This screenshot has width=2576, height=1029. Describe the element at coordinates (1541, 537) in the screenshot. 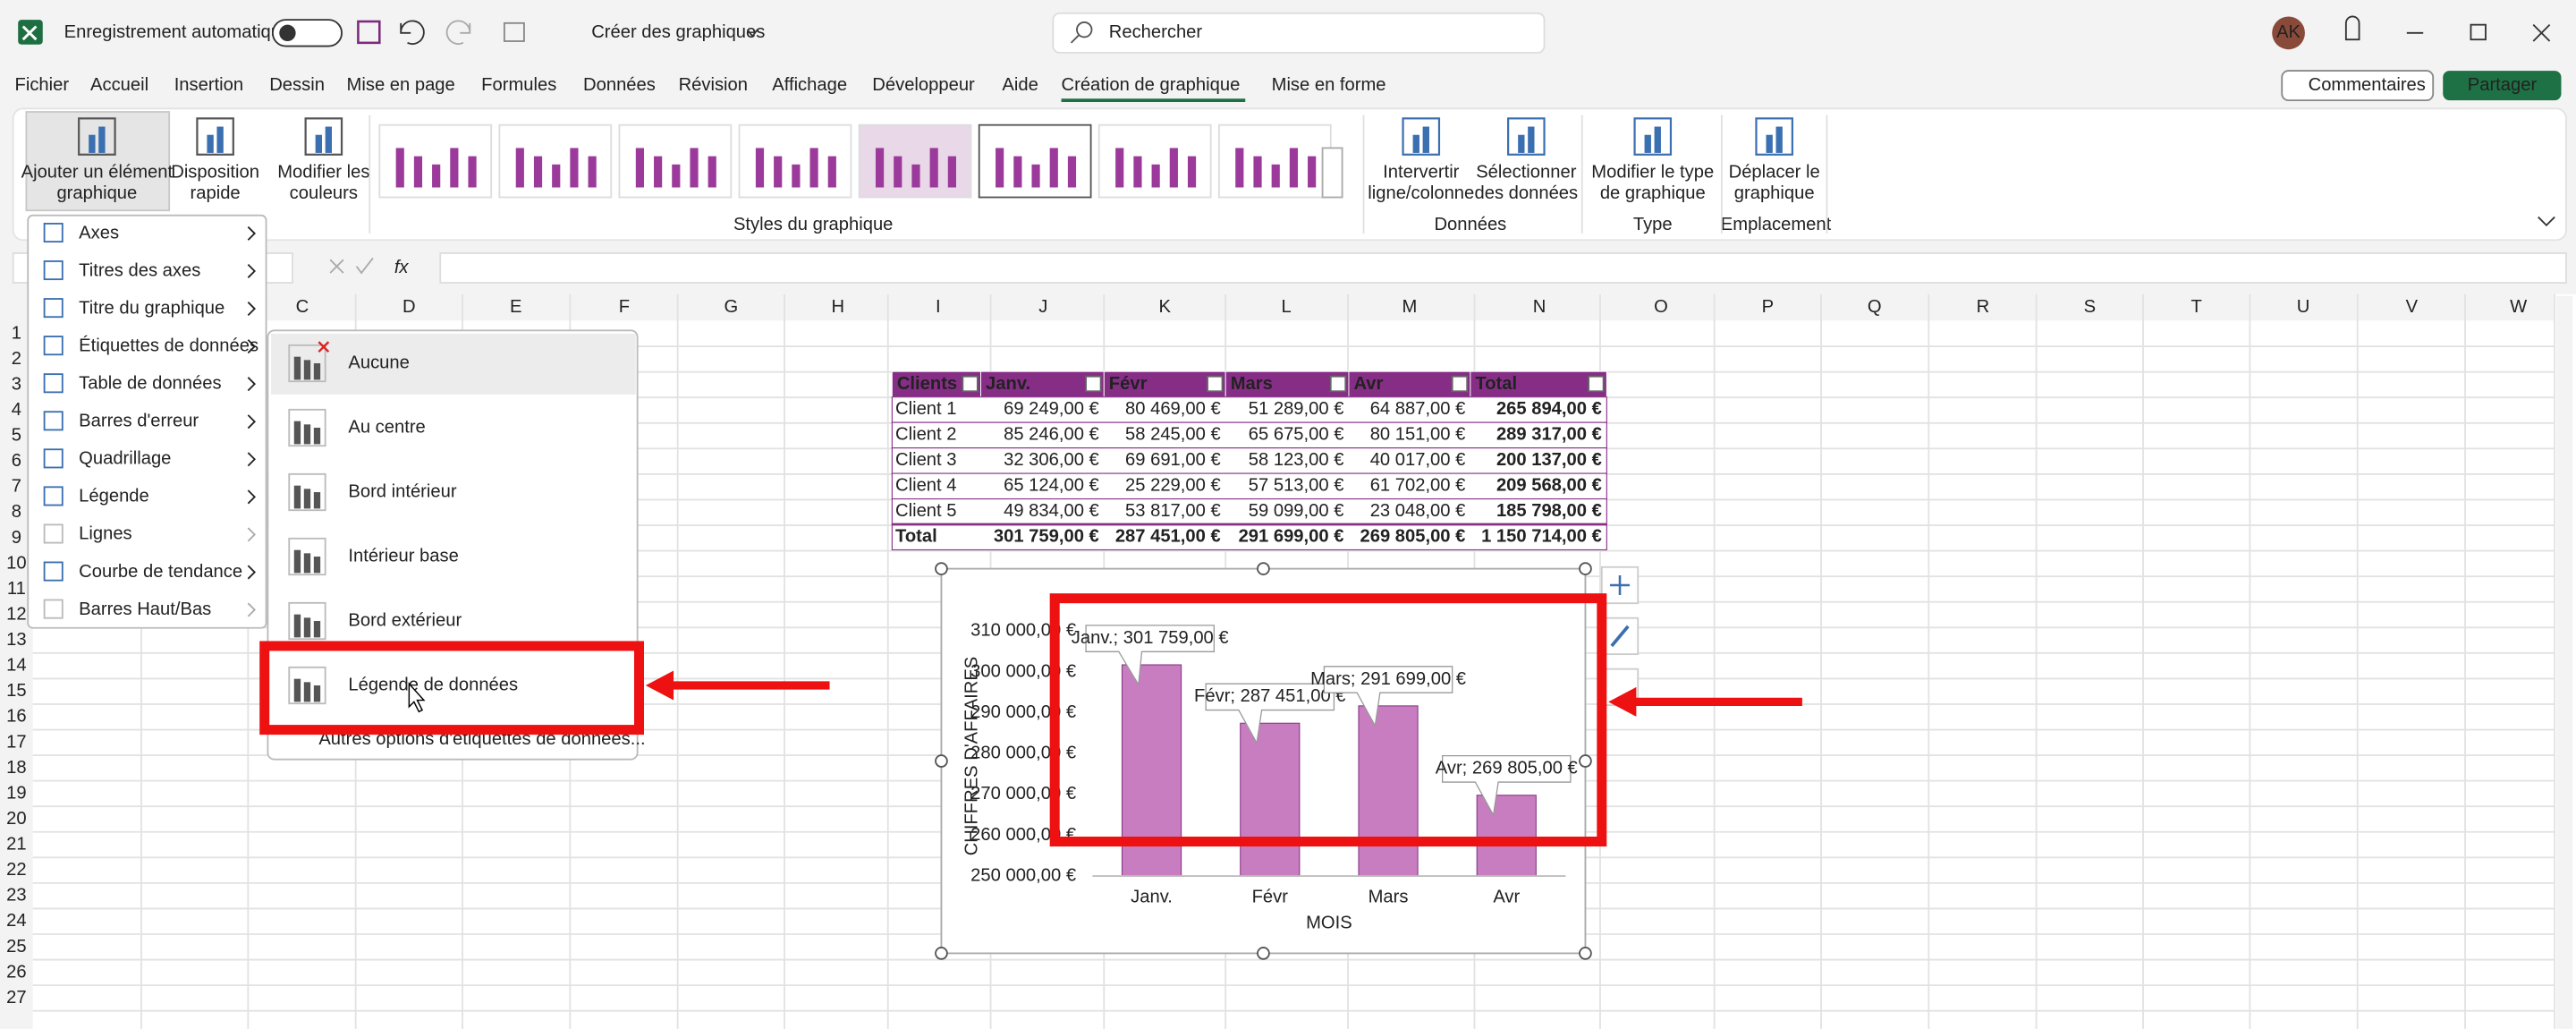

I see `table-cell: 1 150 714,00 €` at that location.